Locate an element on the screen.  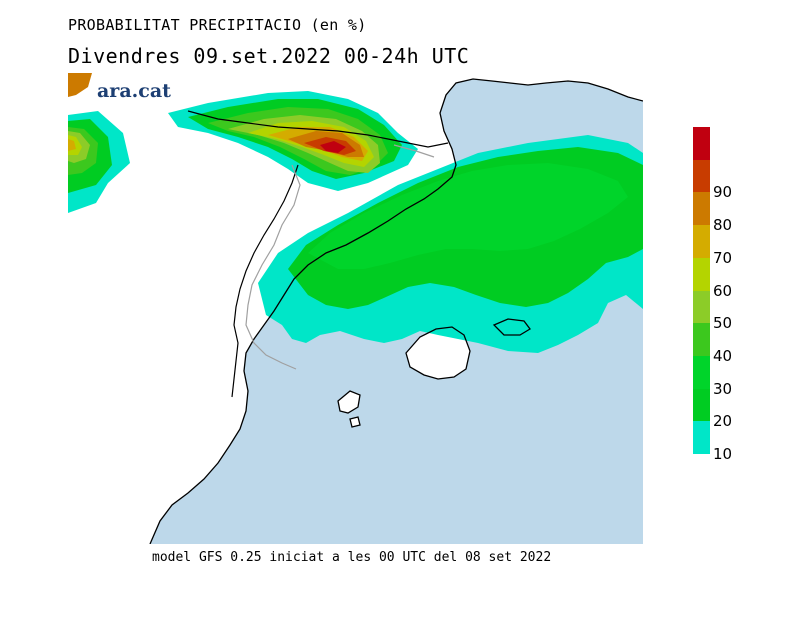
chart-title: PROBABILITAT PRECIPITACIO (en %) is located at coordinates (217, 25).